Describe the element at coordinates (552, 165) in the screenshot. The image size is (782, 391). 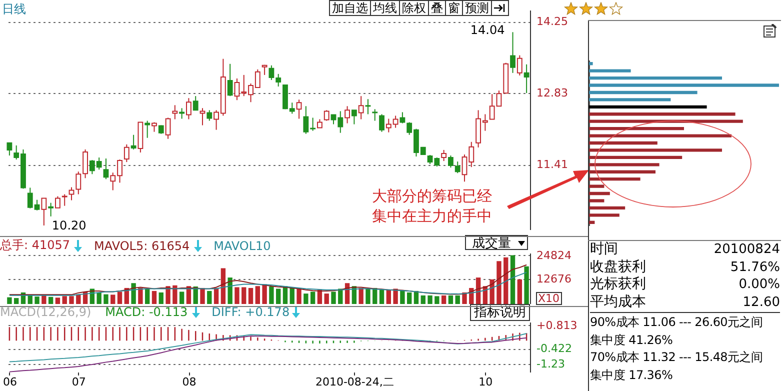
I see `y-tick-label: 11.41` at that location.